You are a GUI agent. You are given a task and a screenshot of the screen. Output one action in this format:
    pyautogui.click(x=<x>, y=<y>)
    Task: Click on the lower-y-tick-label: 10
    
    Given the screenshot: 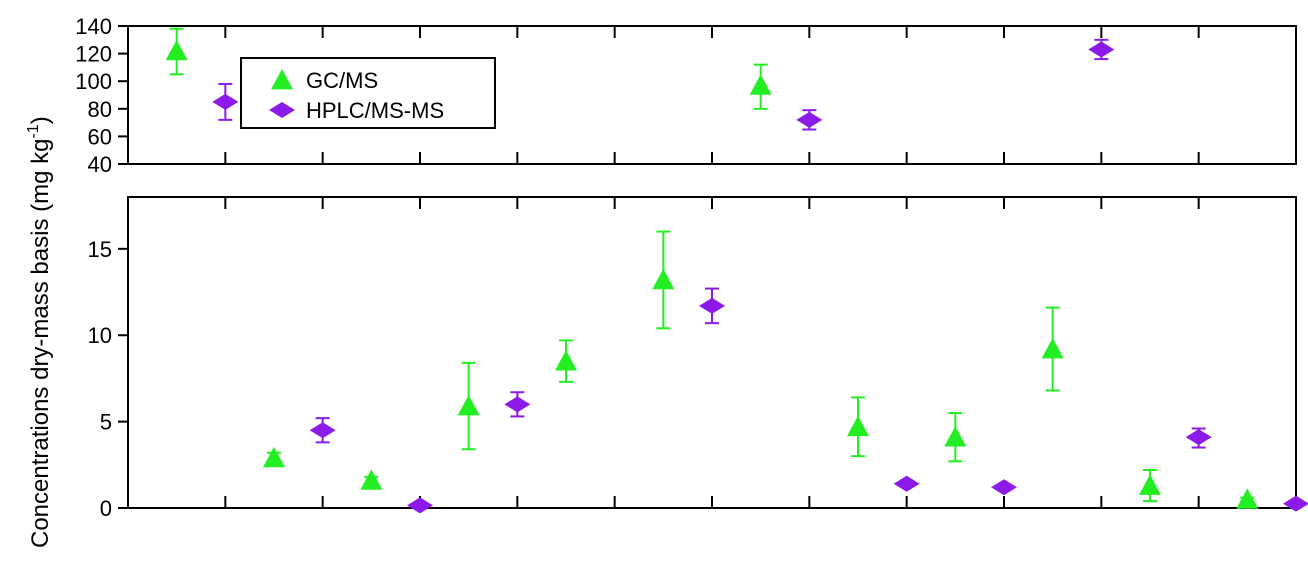 What is the action you would take?
    pyautogui.click(x=100, y=335)
    